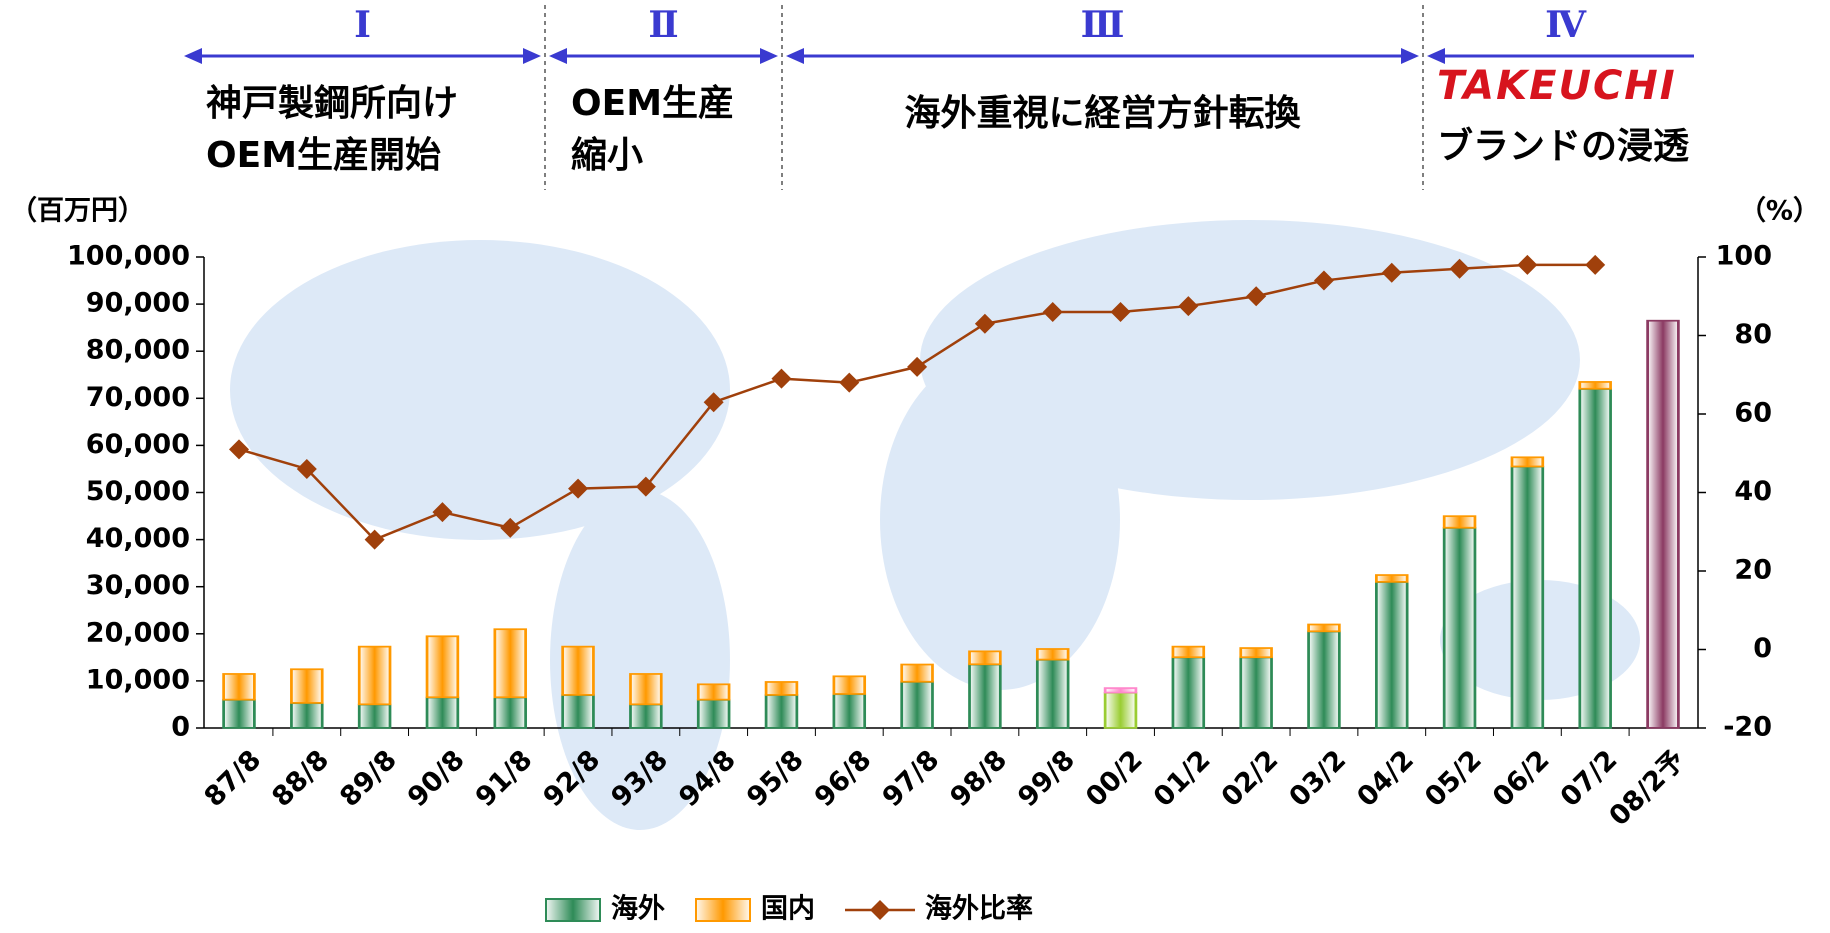 This screenshot has height=933, width=1830. Describe the element at coordinates (607, 155) in the screenshot. I see `phase-text: 縮小` at that location.